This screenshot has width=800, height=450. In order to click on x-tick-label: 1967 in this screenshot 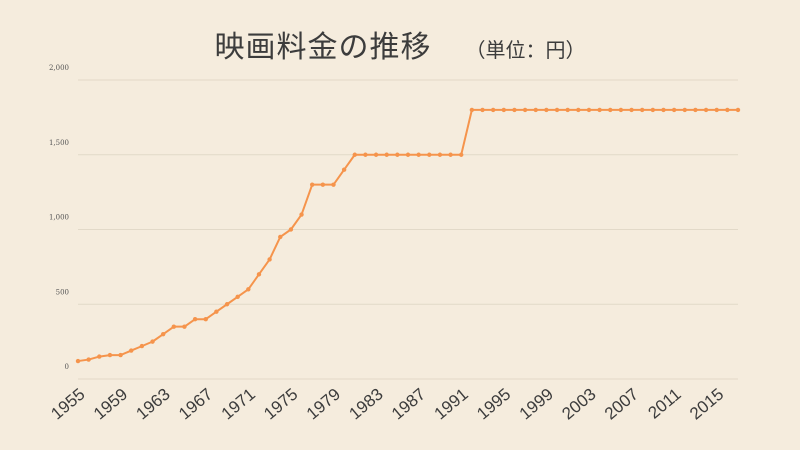, I will do `click(195, 404)`.